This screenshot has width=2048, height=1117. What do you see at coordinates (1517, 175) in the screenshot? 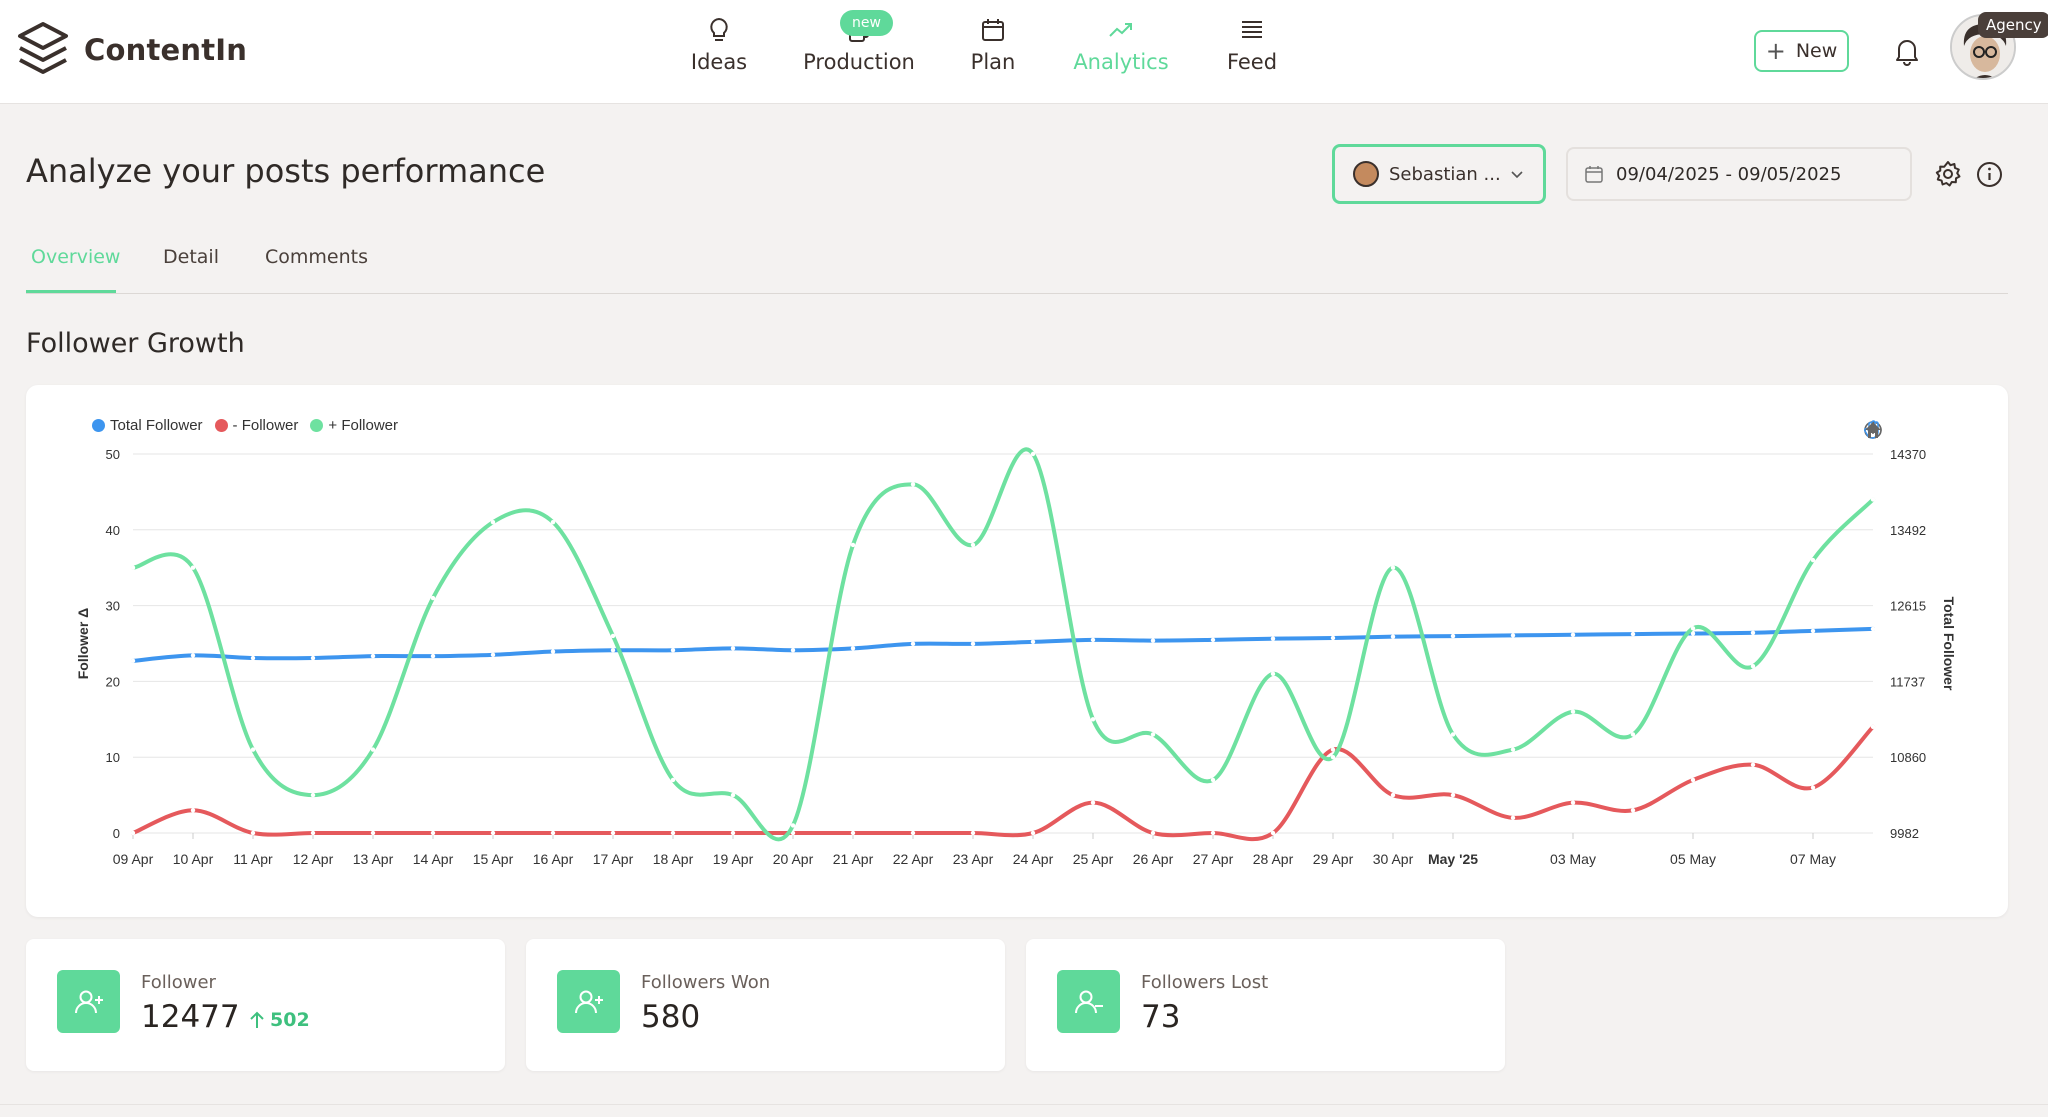
I see `chevron-down-icon` at bounding box center [1517, 175].